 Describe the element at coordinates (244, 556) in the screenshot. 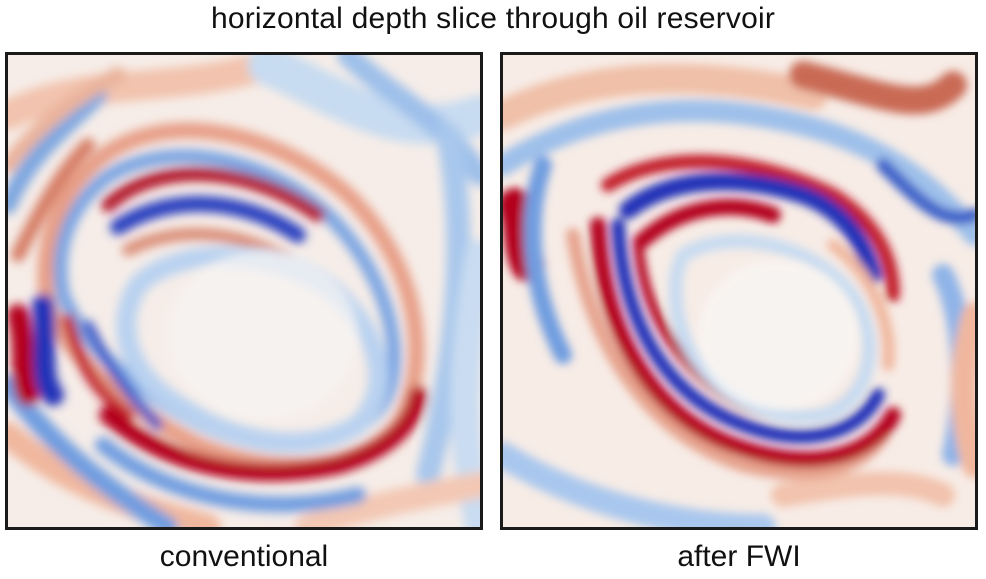

I see `caption-conventional: conventional` at that location.